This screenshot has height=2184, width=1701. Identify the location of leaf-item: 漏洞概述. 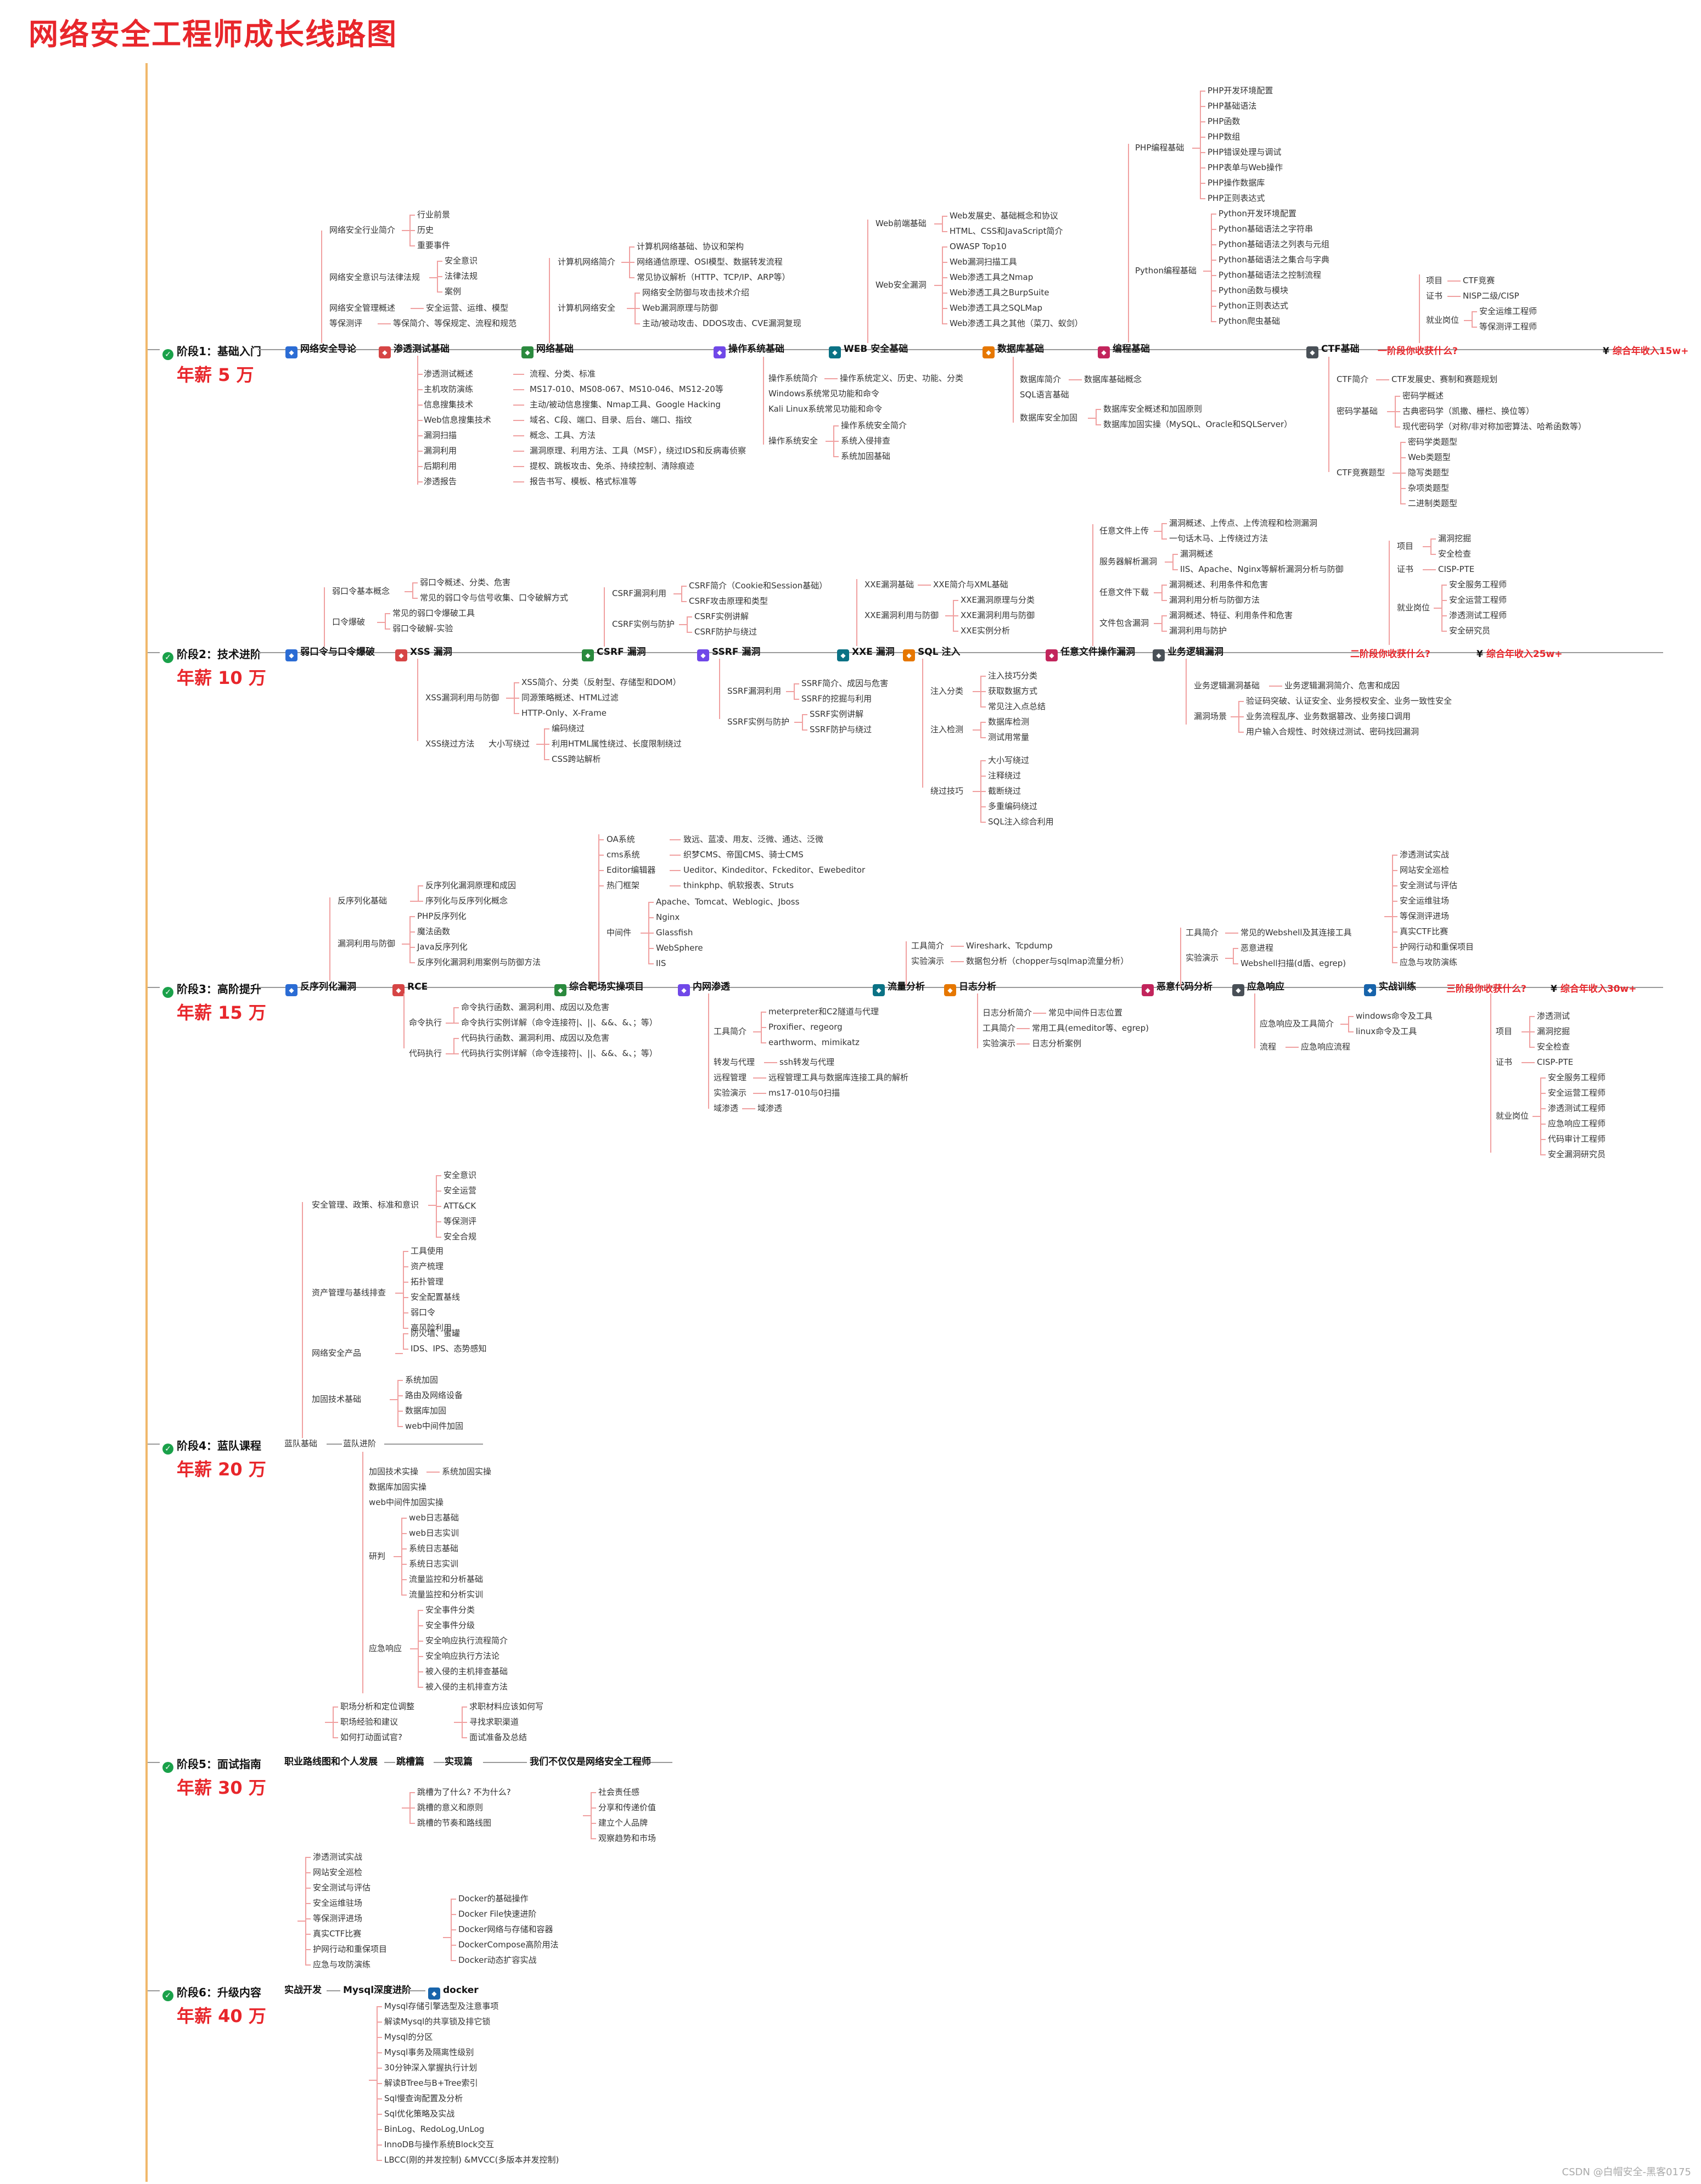
(1197, 554).